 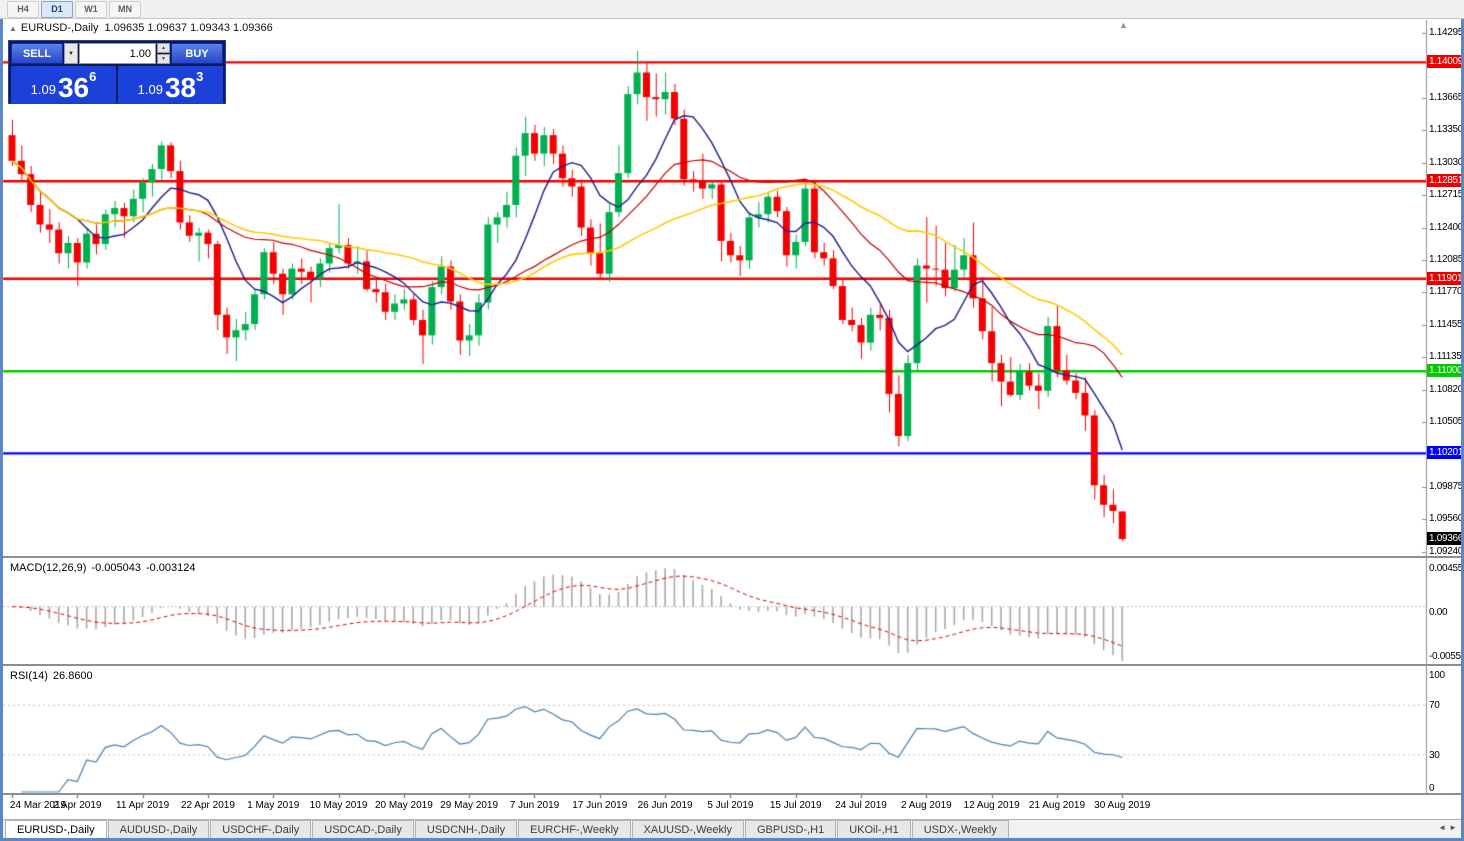 What do you see at coordinates (1434, 706) in the screenshot?
I see `rsi-scale-label: 70` at bounding box center [1434, 706].